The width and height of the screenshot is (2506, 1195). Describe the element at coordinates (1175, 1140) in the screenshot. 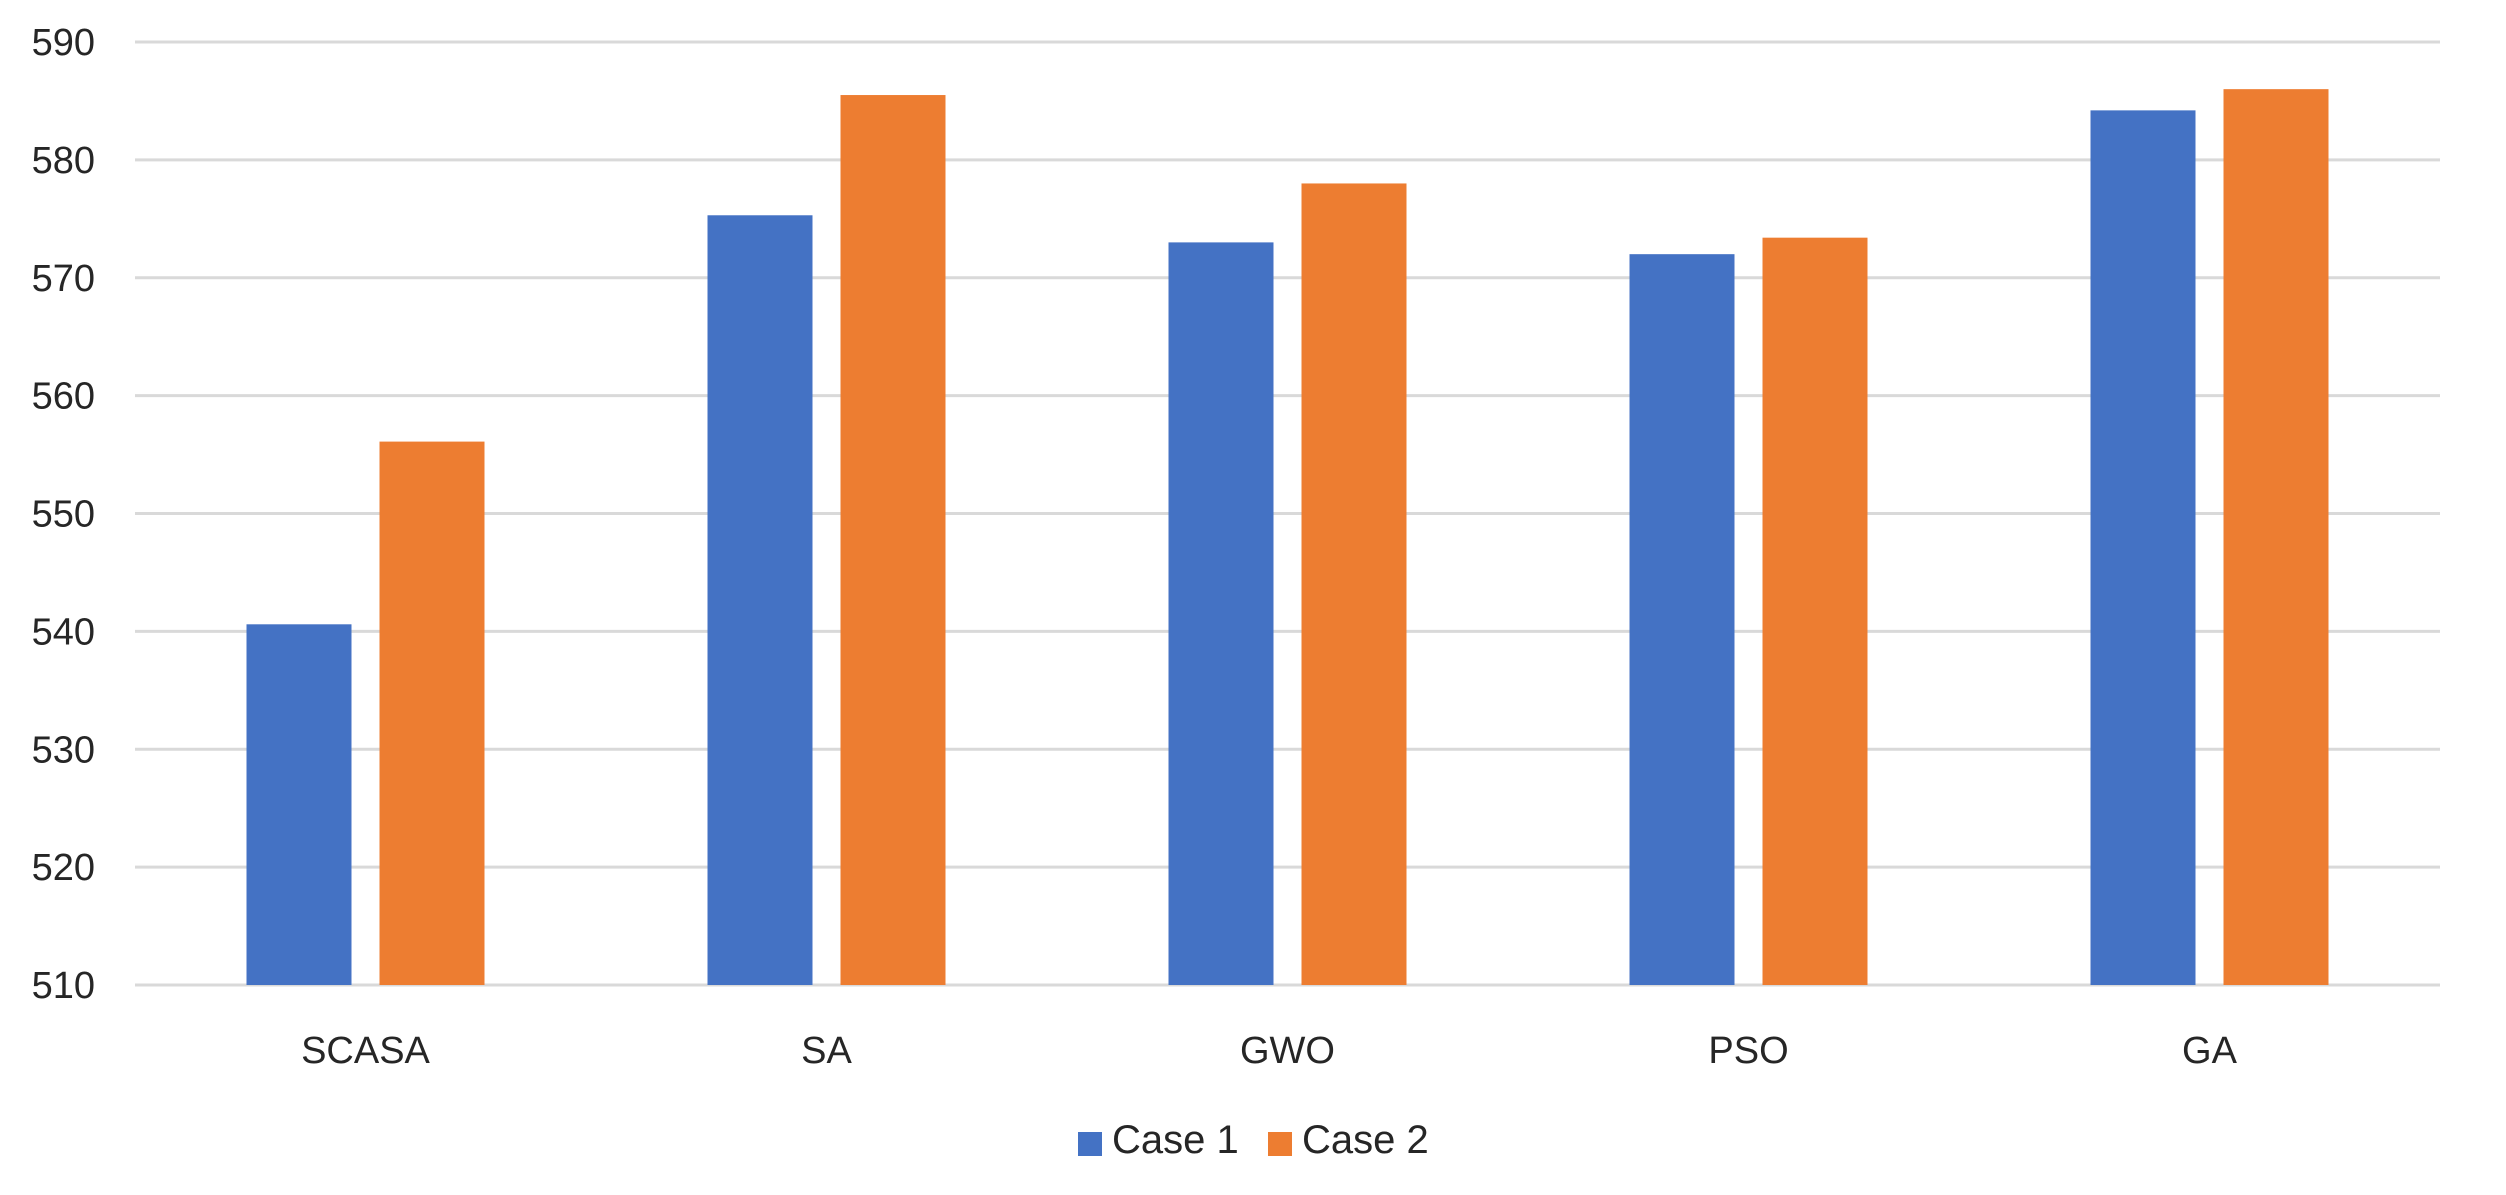

I see `legend-label-case-1: Case 1` at that location.